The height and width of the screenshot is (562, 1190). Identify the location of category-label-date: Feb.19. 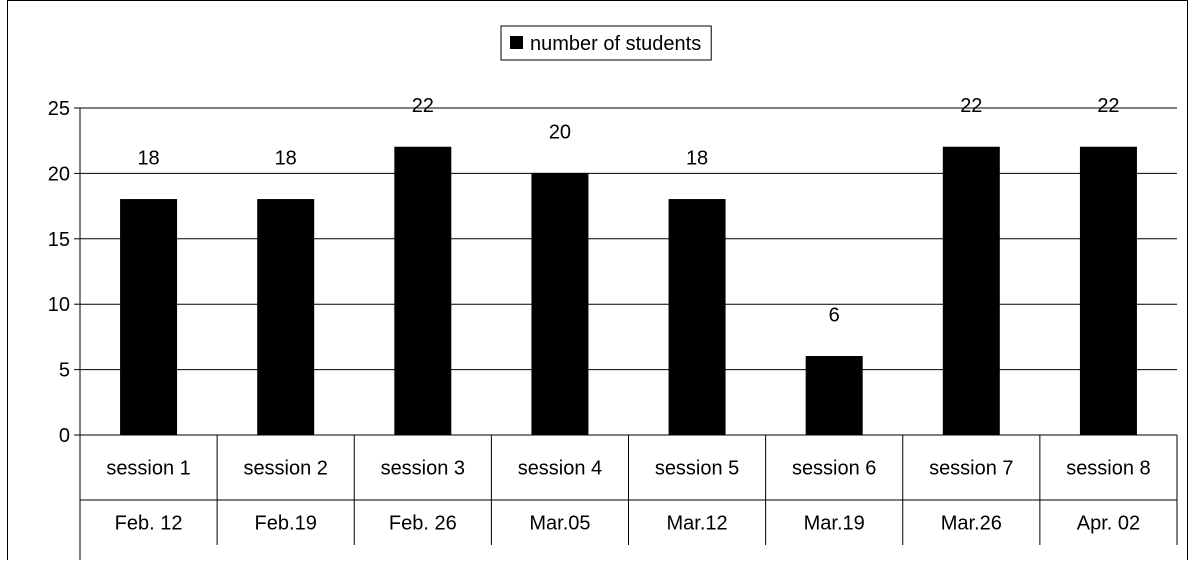
(286, 524).